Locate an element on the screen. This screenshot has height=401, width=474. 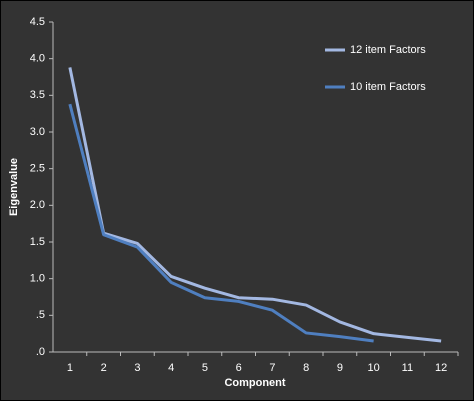
y-tick-label: 1.5 is located at coordinates (37, 242).